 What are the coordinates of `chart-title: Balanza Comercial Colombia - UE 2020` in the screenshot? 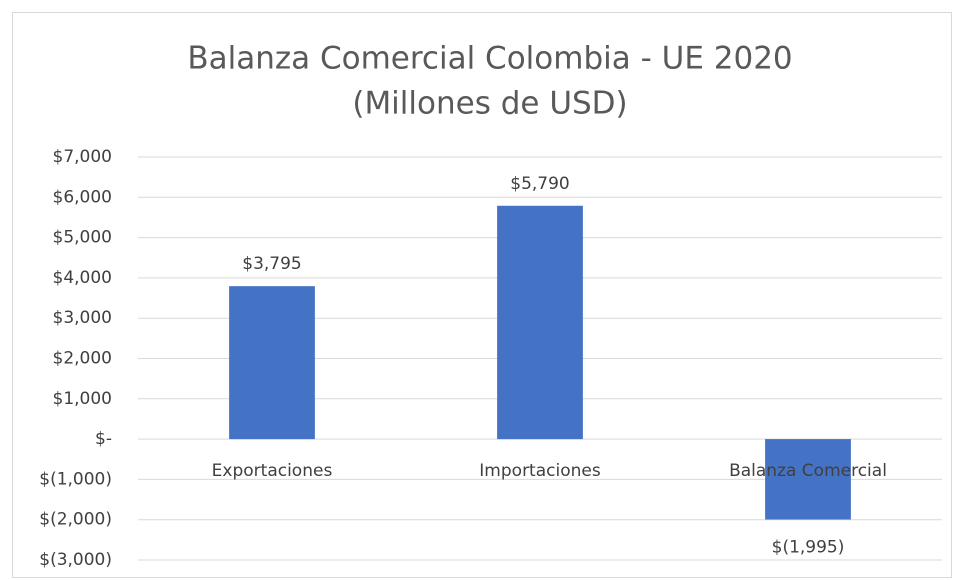 It's located at (489, 59).